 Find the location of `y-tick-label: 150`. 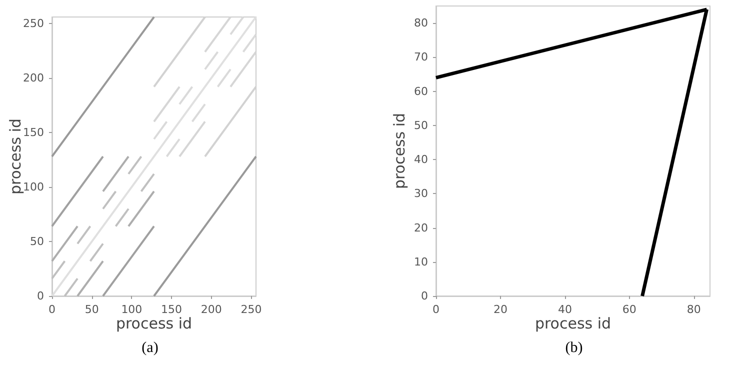

y-tick-label: 150 is located at coordinates (33, 133).